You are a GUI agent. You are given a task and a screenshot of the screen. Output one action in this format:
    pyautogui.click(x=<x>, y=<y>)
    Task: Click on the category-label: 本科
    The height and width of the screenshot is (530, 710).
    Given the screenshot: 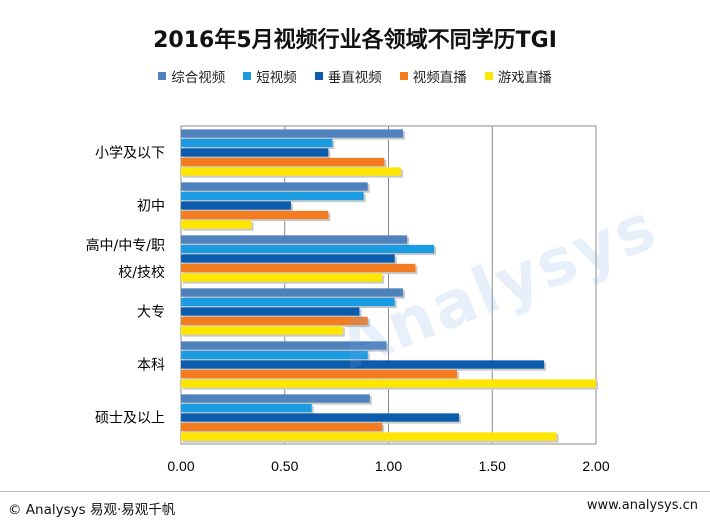 What is the action you would take?
    pyautogui.click(x=151, y=366)
    